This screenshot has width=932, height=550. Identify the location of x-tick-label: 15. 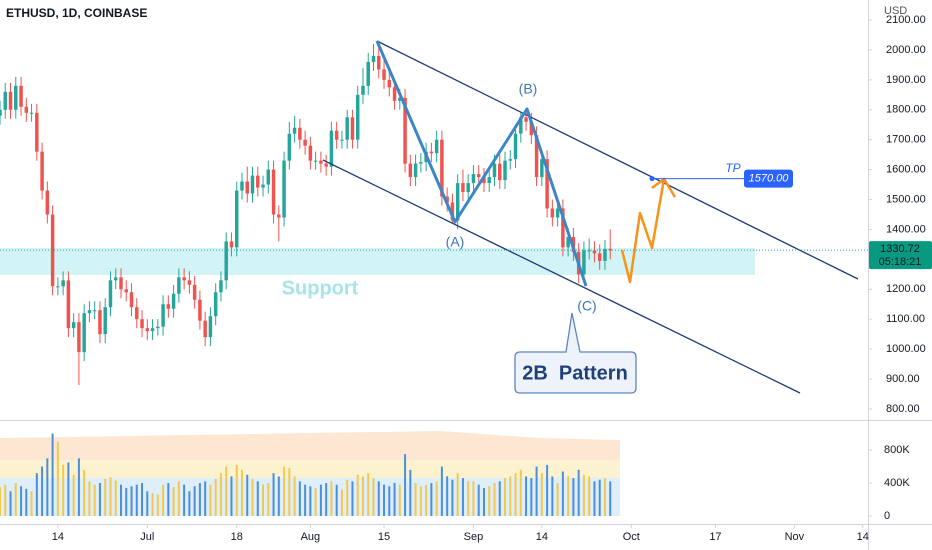
(384, 537).